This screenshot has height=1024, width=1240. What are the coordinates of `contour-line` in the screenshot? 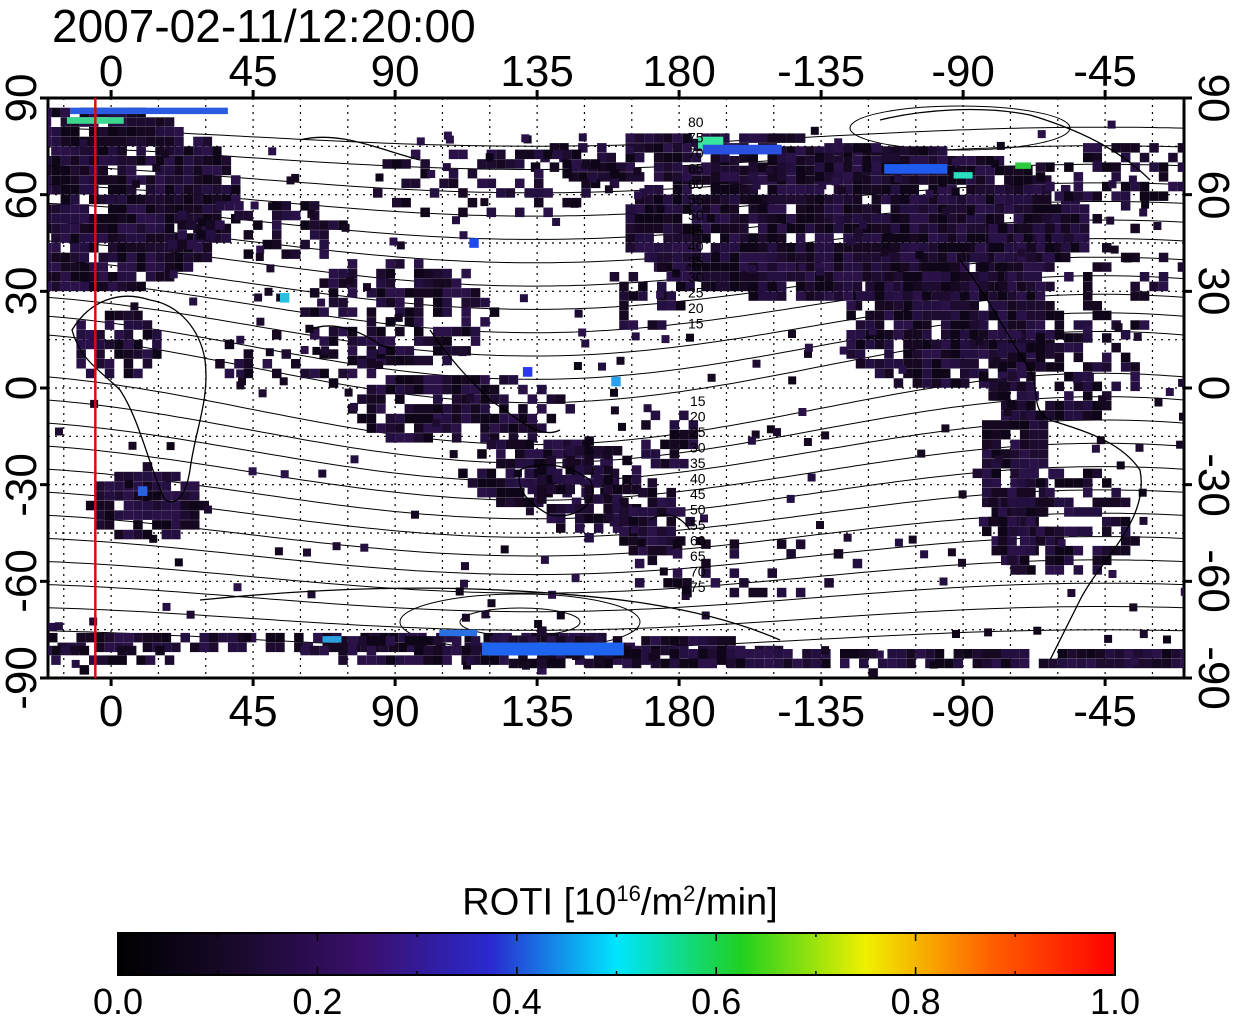 It's located at (520, 622).